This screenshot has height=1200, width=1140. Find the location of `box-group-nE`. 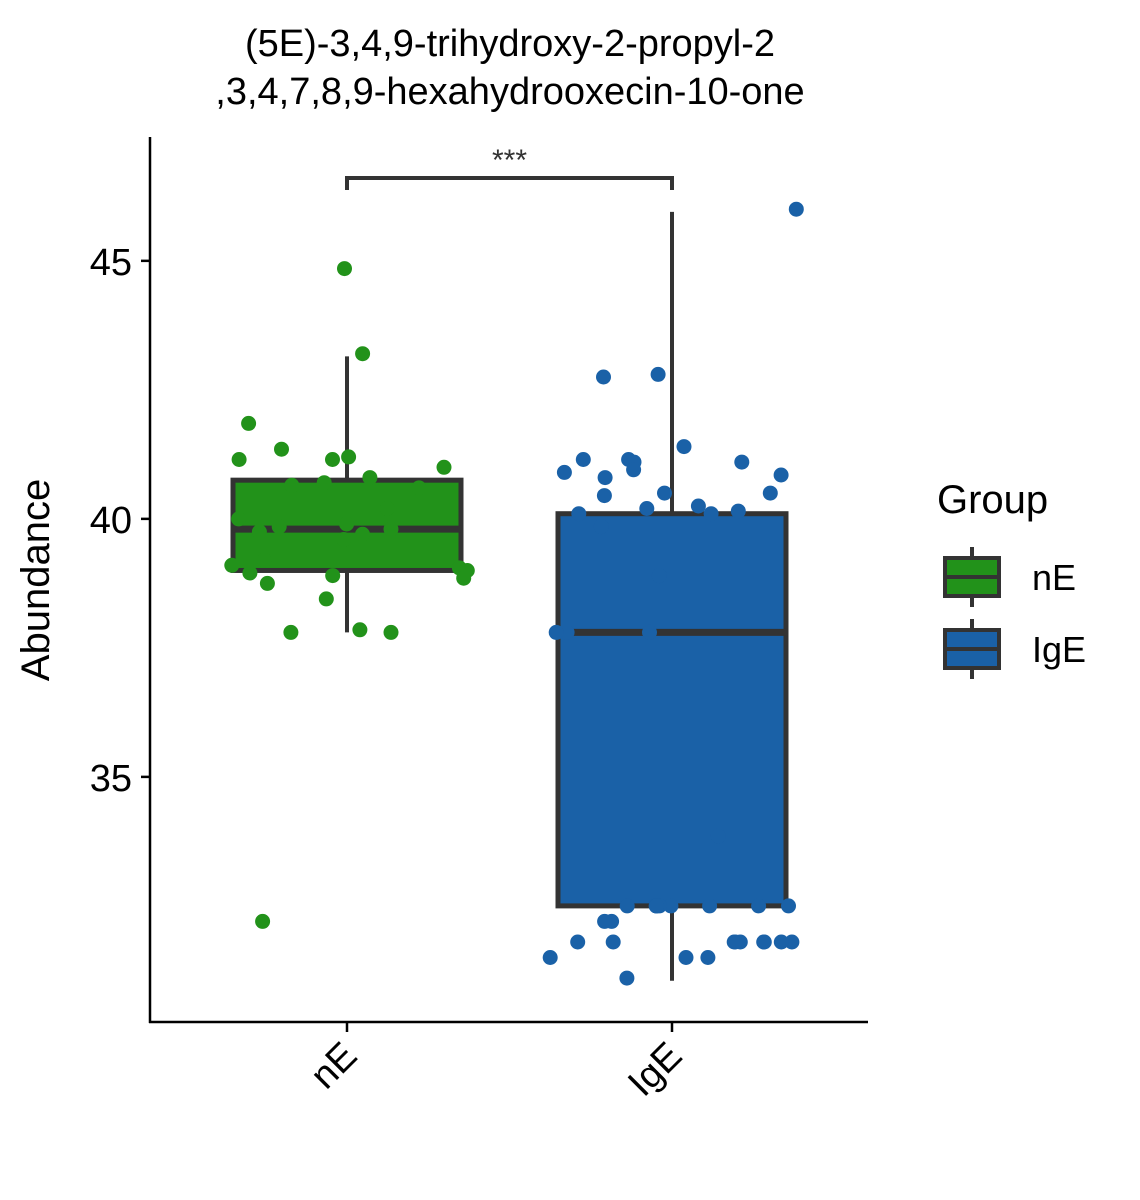

box-group-nE is located at coordinates (349, 595).